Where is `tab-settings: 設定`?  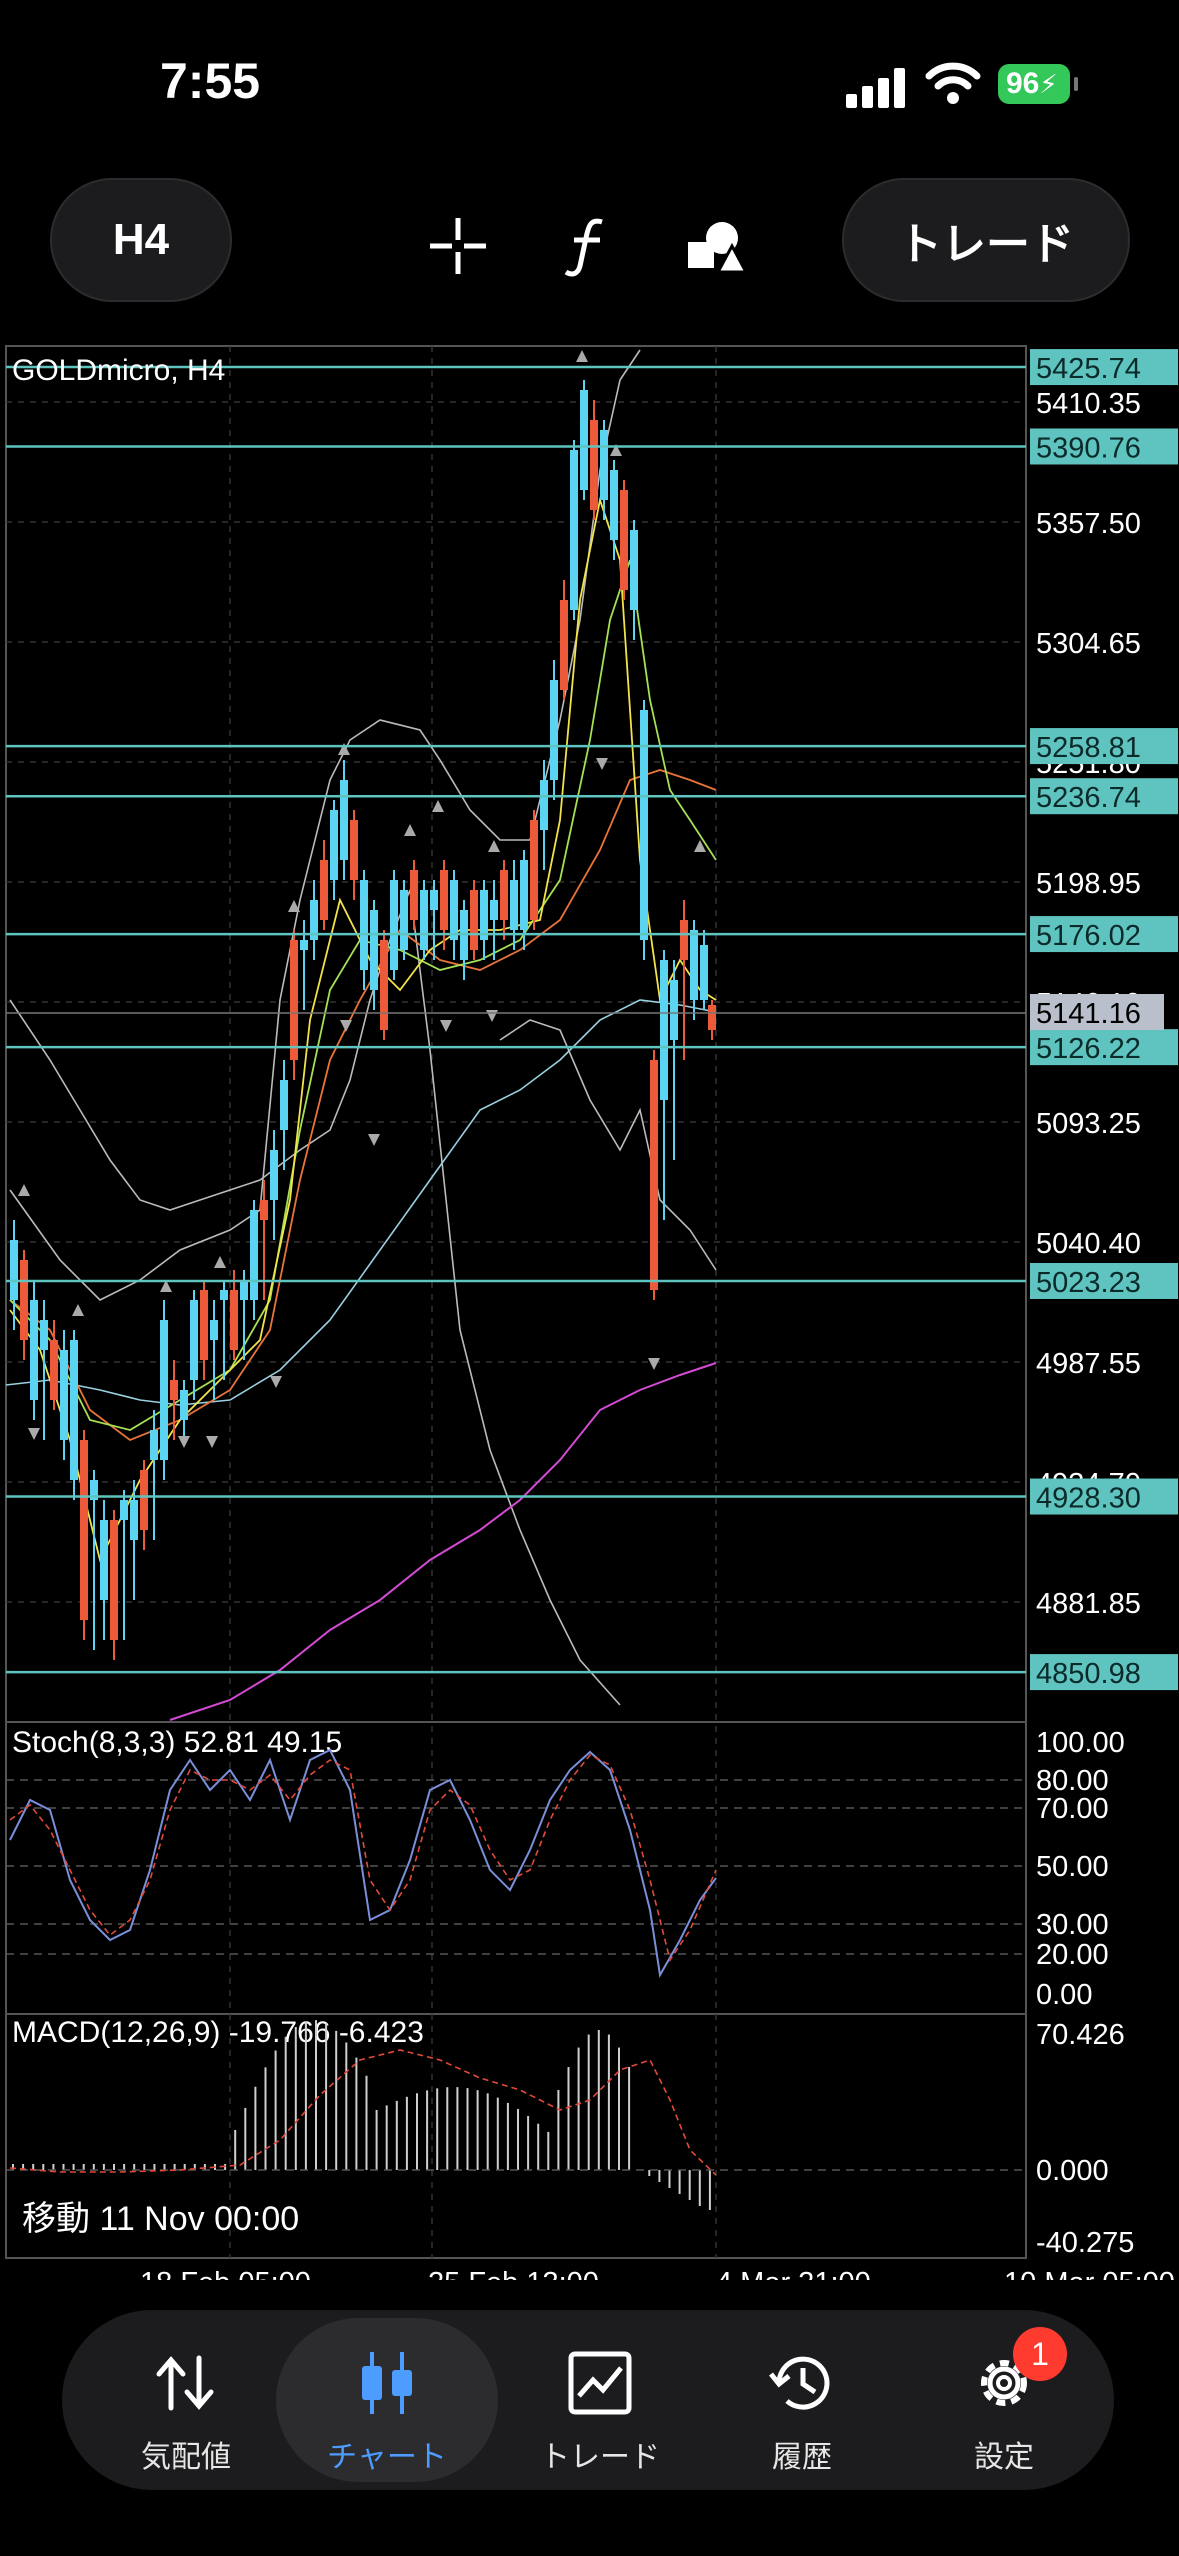
tab-settings: 設定 is located at coordinates (1004, 2400).